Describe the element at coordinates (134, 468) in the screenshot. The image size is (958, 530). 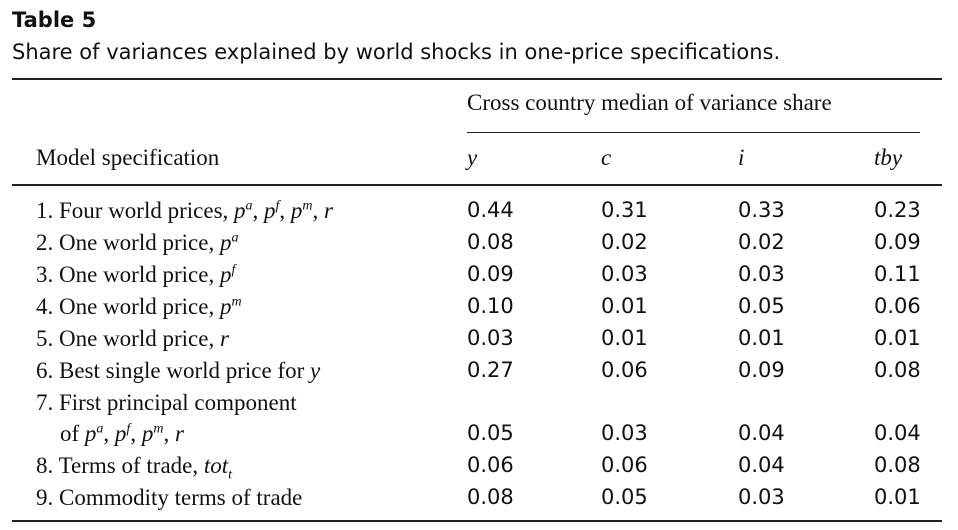
I see `row-label: 8. Terms of trade, tott` at that location.